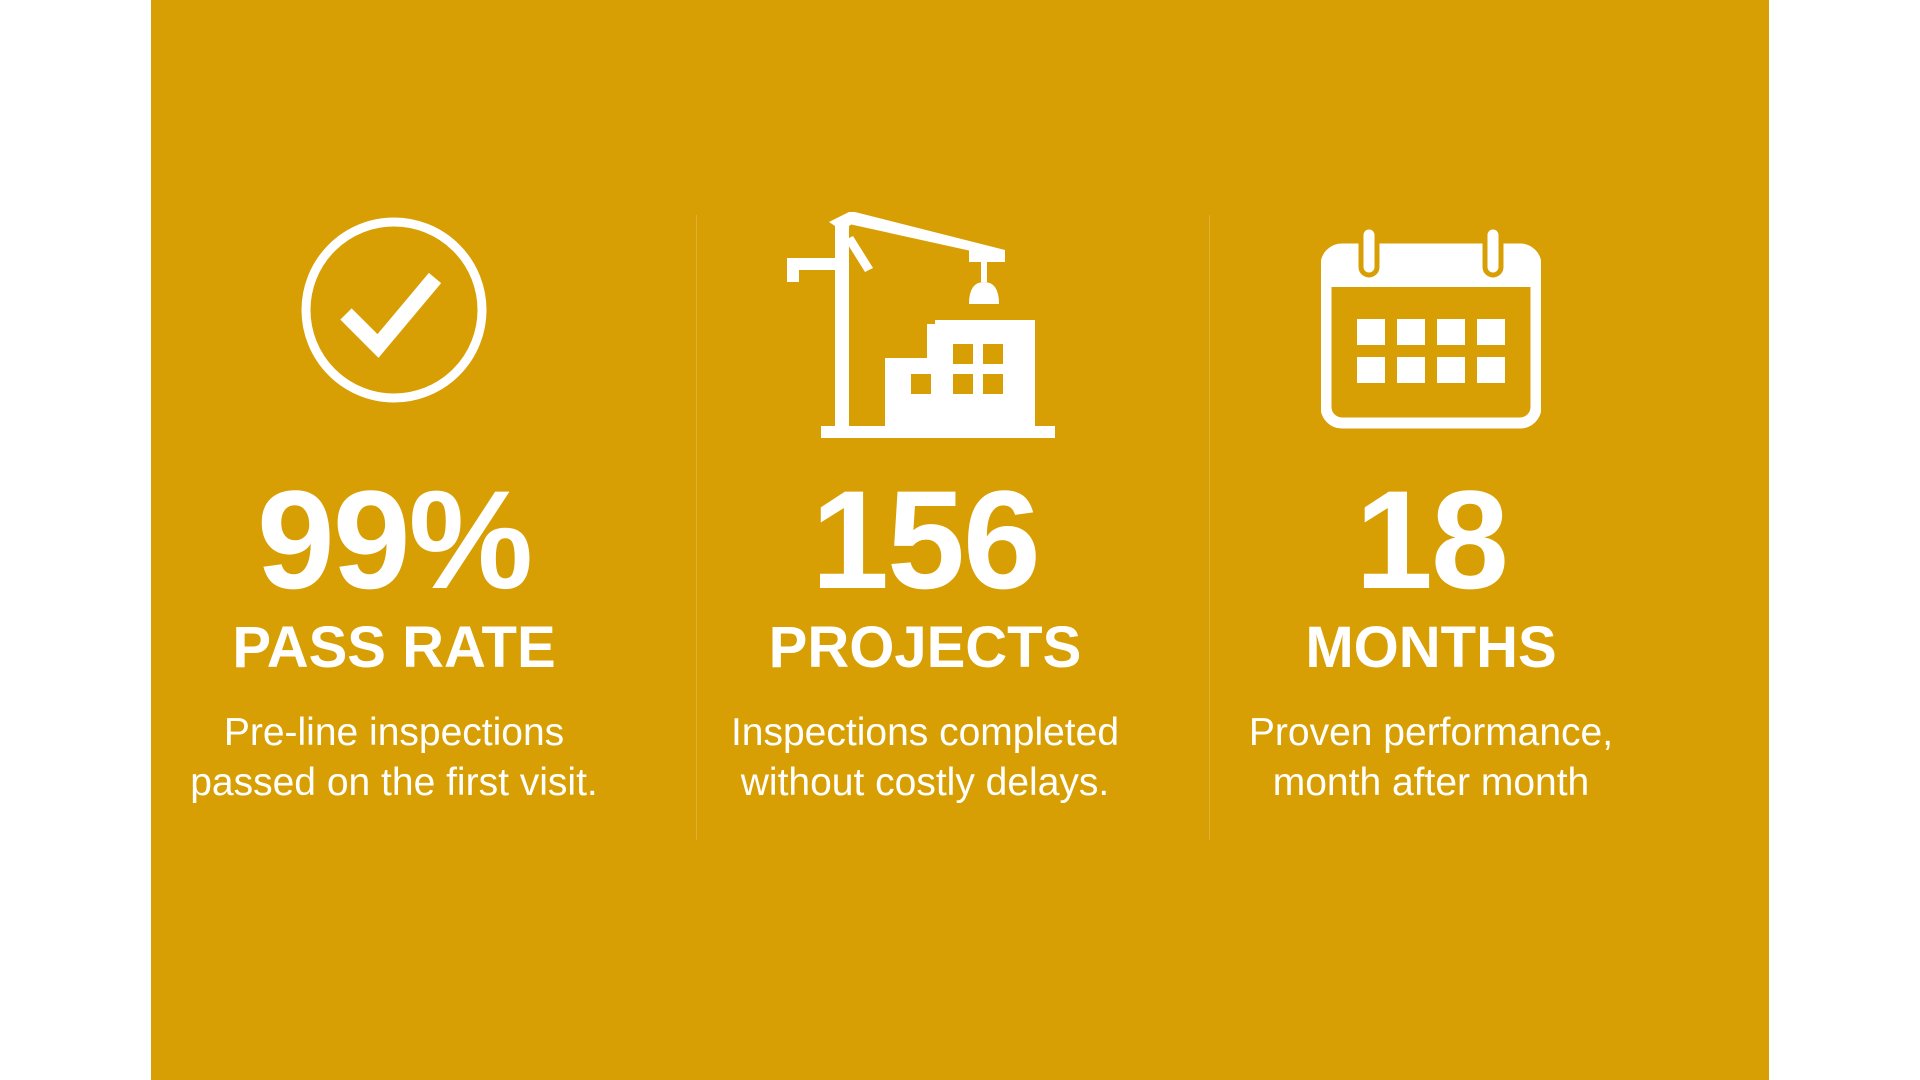 The height and width of the screenshot is (1080, 1920). What do you see at coordinates (1431, 647) in the screenshot?
I see `stat-label: MONTHS` at bounding box center [1431, 647].